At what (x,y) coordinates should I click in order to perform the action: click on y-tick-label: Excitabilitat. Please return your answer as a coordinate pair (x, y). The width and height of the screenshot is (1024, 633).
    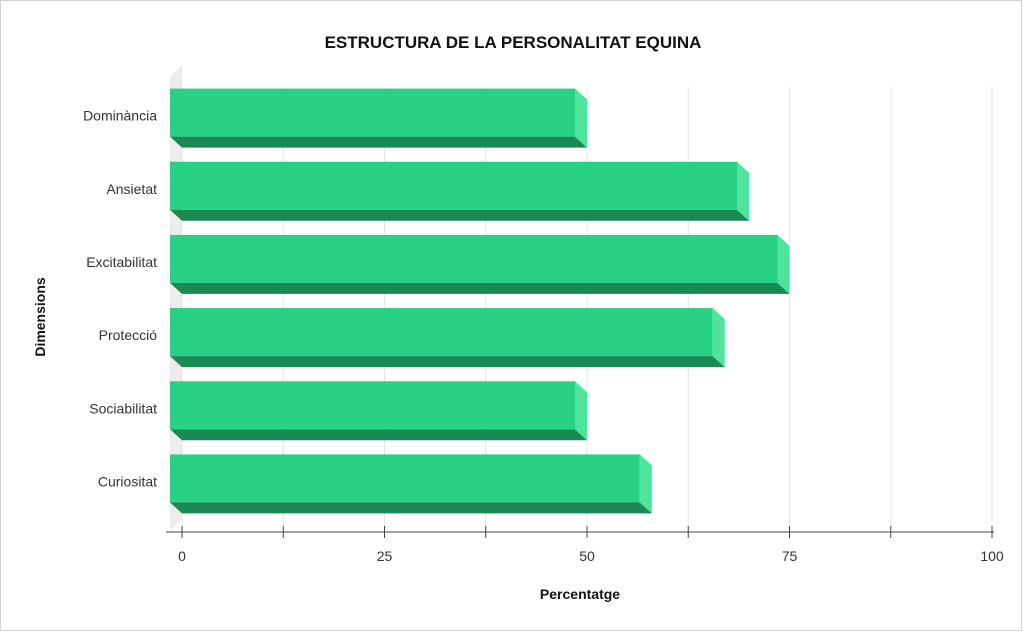
    Looking at the image, I should click on (121, 262).